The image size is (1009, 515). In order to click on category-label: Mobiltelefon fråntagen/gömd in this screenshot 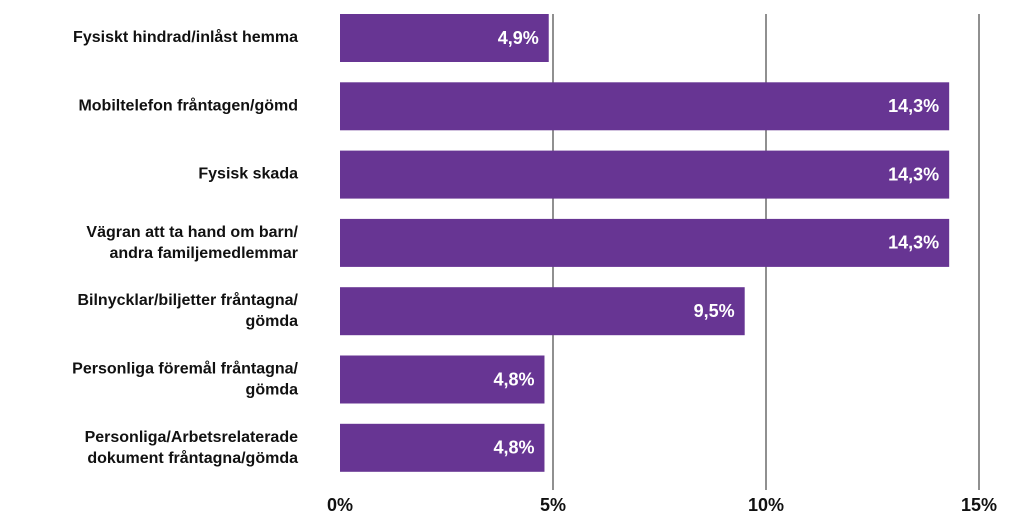, I will do `click(188, 106)`.